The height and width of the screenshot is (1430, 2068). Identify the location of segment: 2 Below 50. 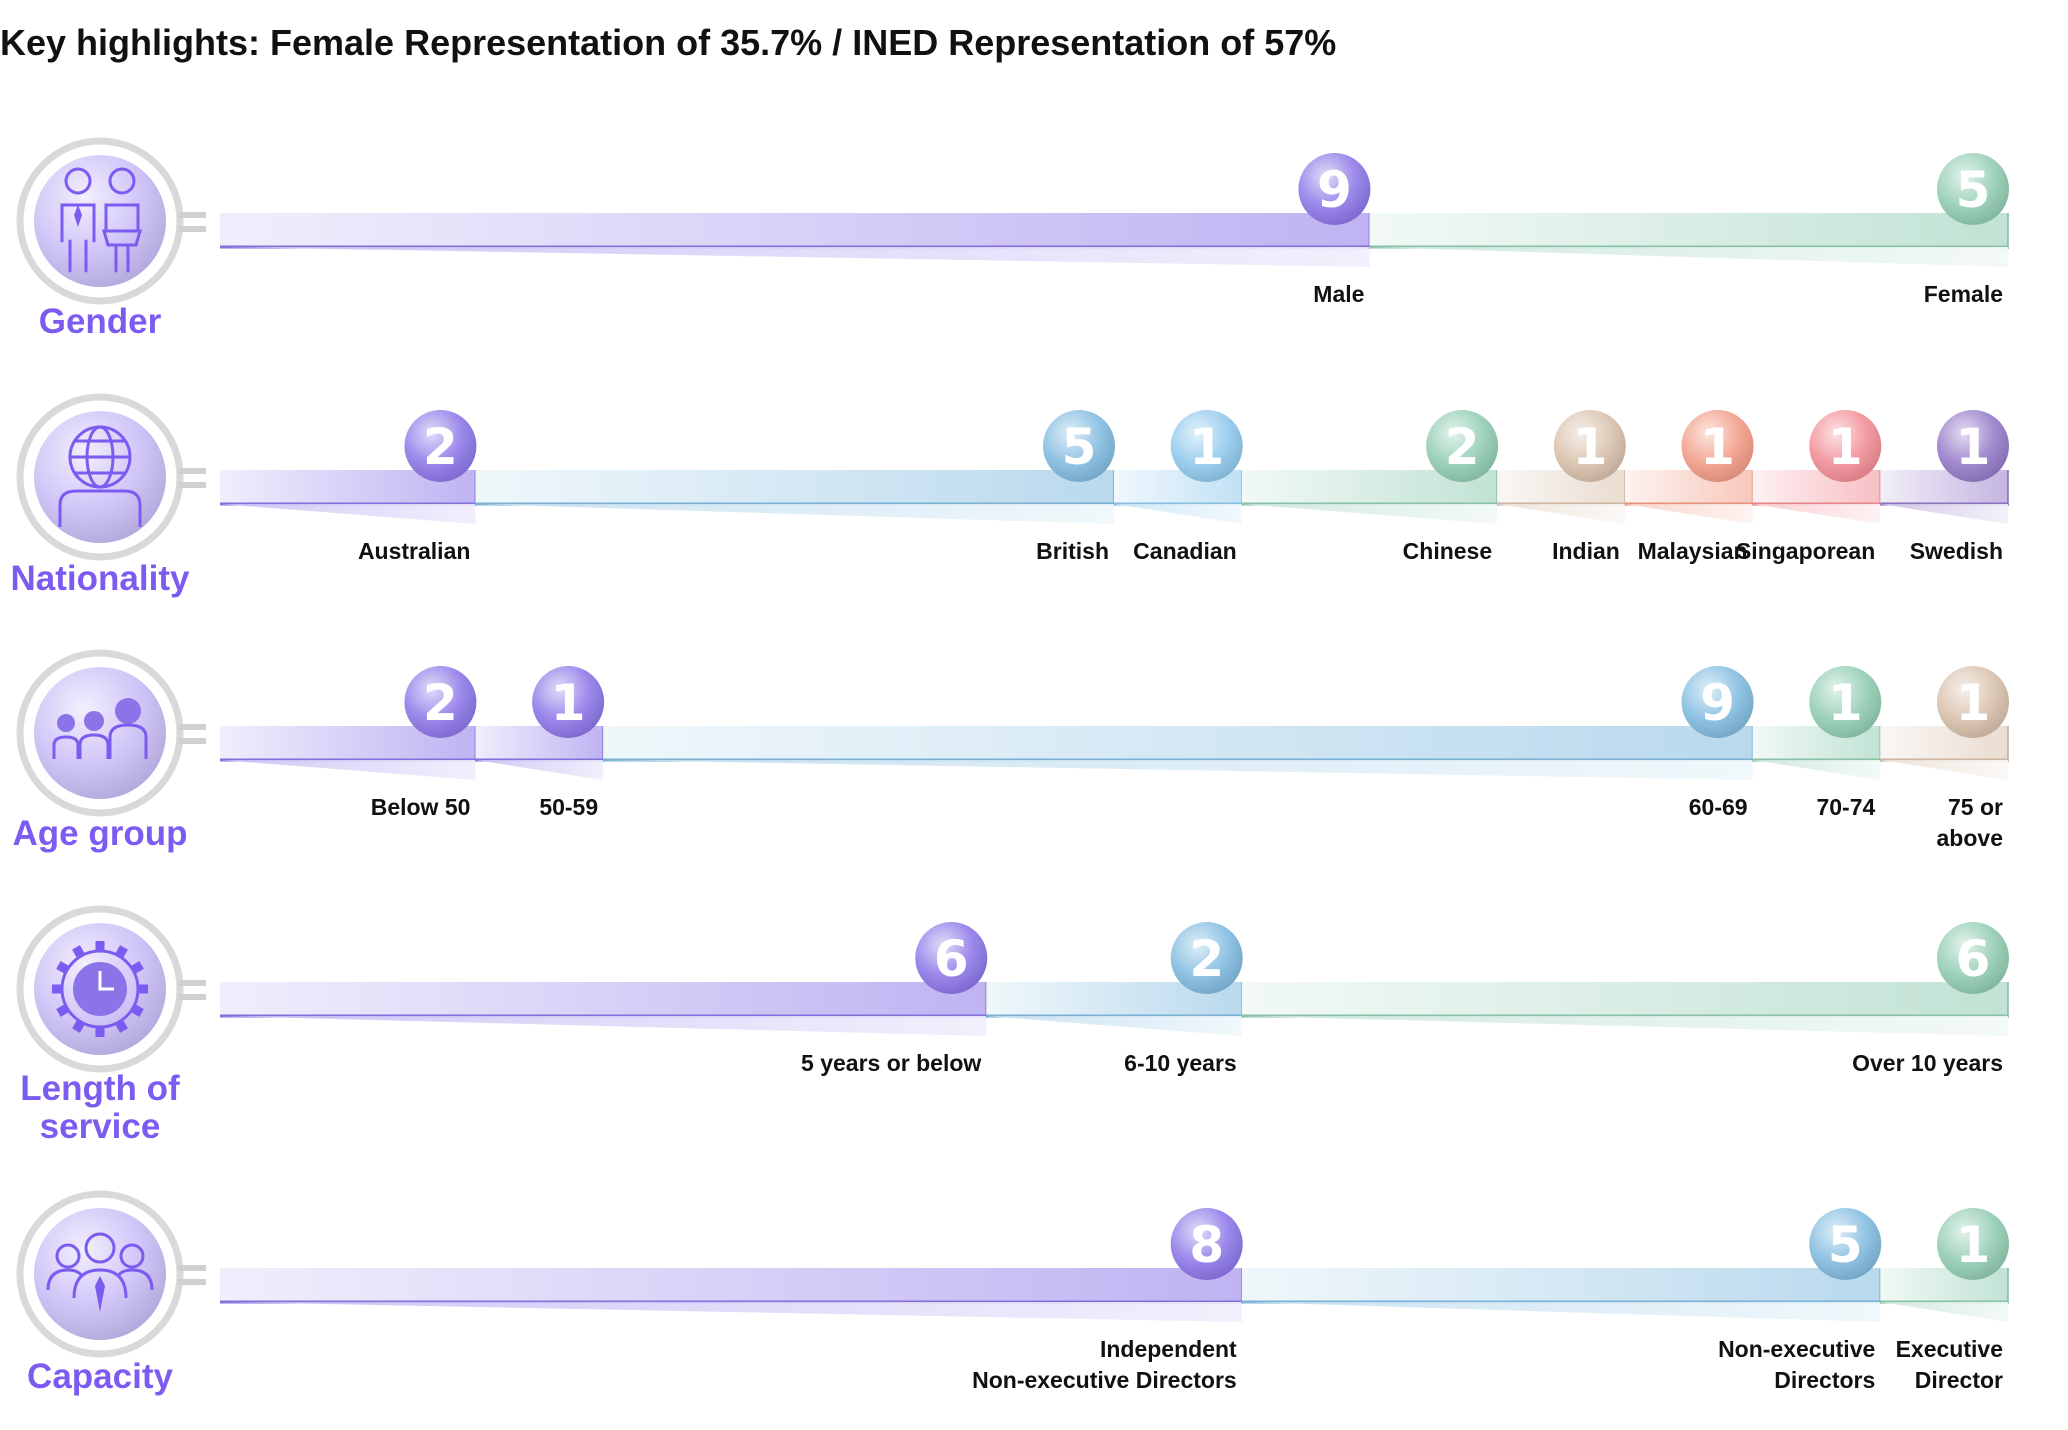
(348, 743).